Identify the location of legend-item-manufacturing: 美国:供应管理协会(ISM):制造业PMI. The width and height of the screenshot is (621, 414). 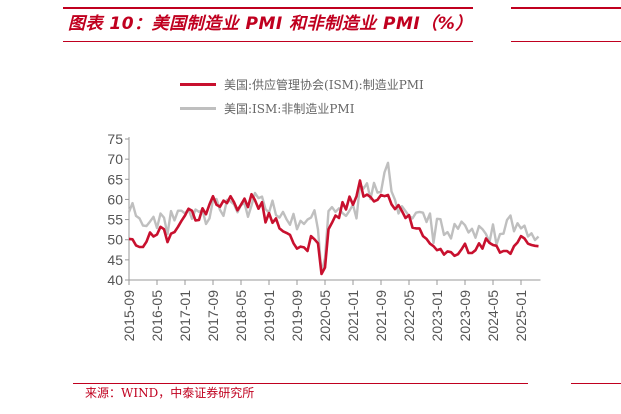
(302, 84).